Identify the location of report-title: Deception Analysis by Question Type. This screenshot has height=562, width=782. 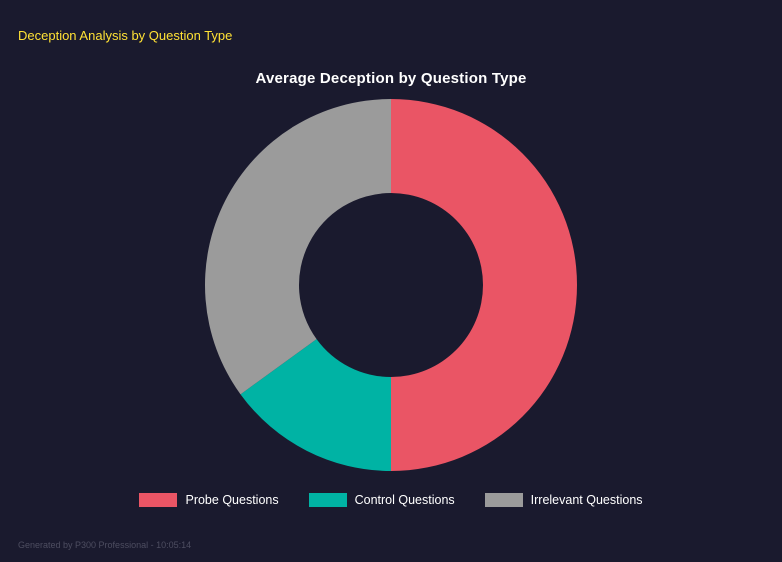
(125, 35).